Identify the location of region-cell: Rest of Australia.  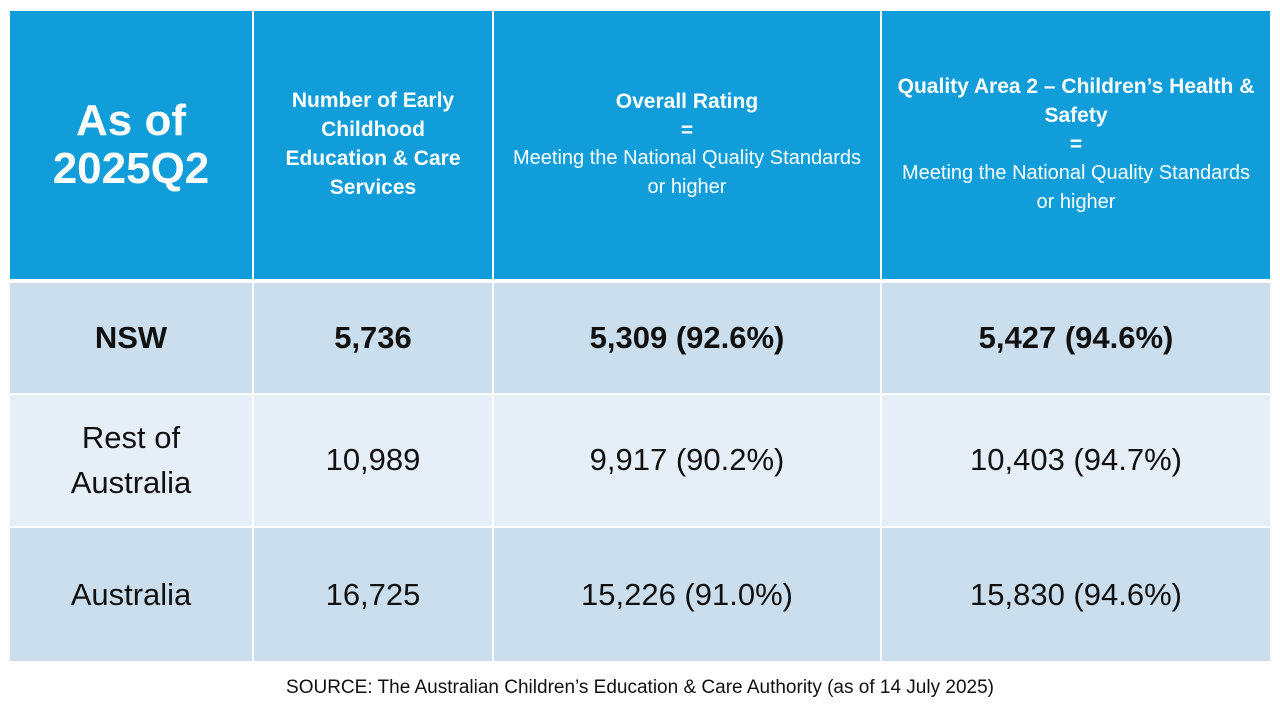
(132, 461).